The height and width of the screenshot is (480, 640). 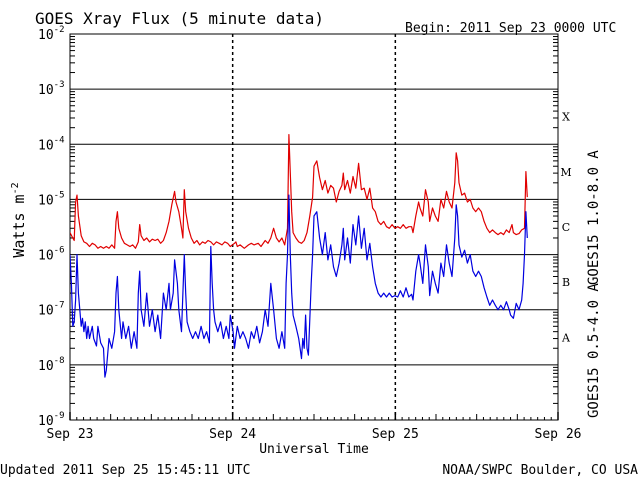 What do you see at coordinates (179, 18) in the screenshot?
I see `chart-title: GOES Xray Flux (5 minute data)` at bounding box center [179, 18].